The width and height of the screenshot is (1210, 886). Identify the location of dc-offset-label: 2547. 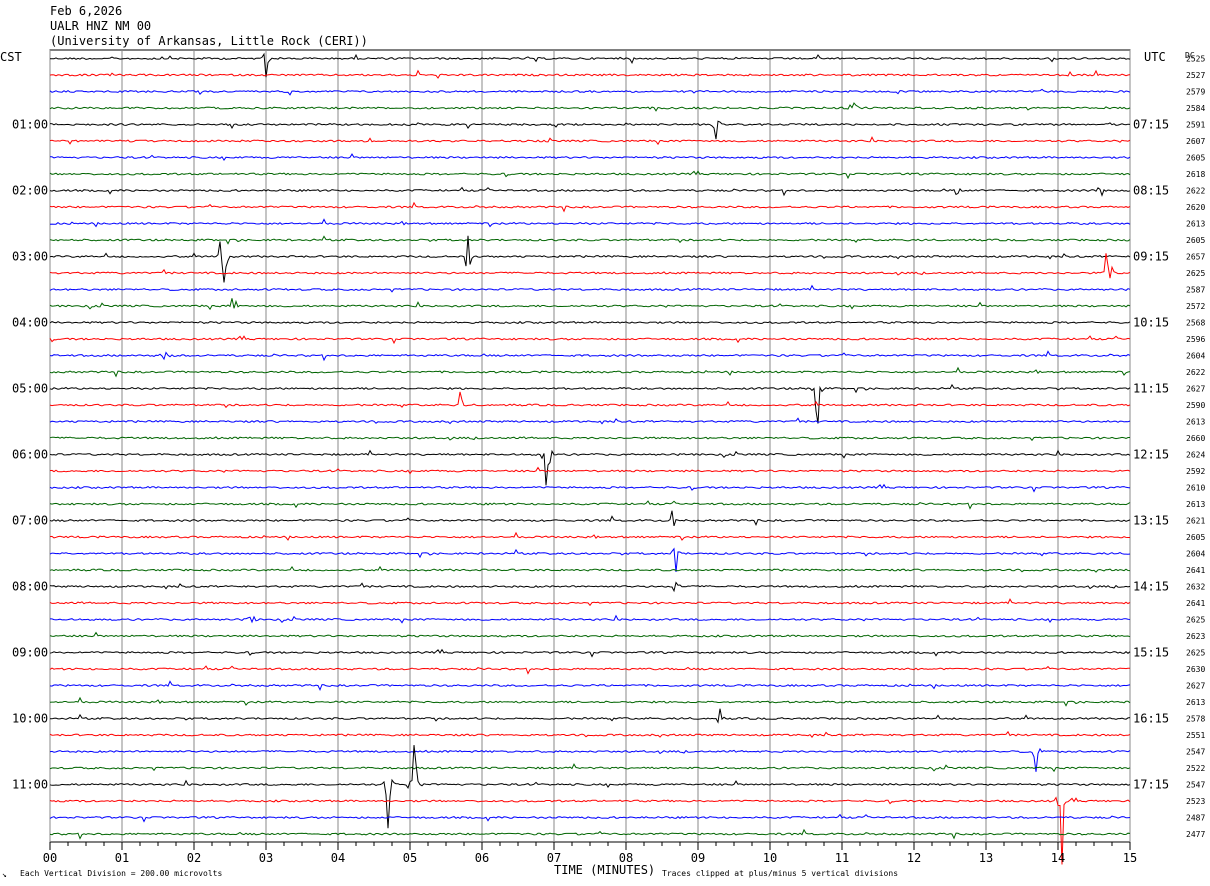
(1195, 785).